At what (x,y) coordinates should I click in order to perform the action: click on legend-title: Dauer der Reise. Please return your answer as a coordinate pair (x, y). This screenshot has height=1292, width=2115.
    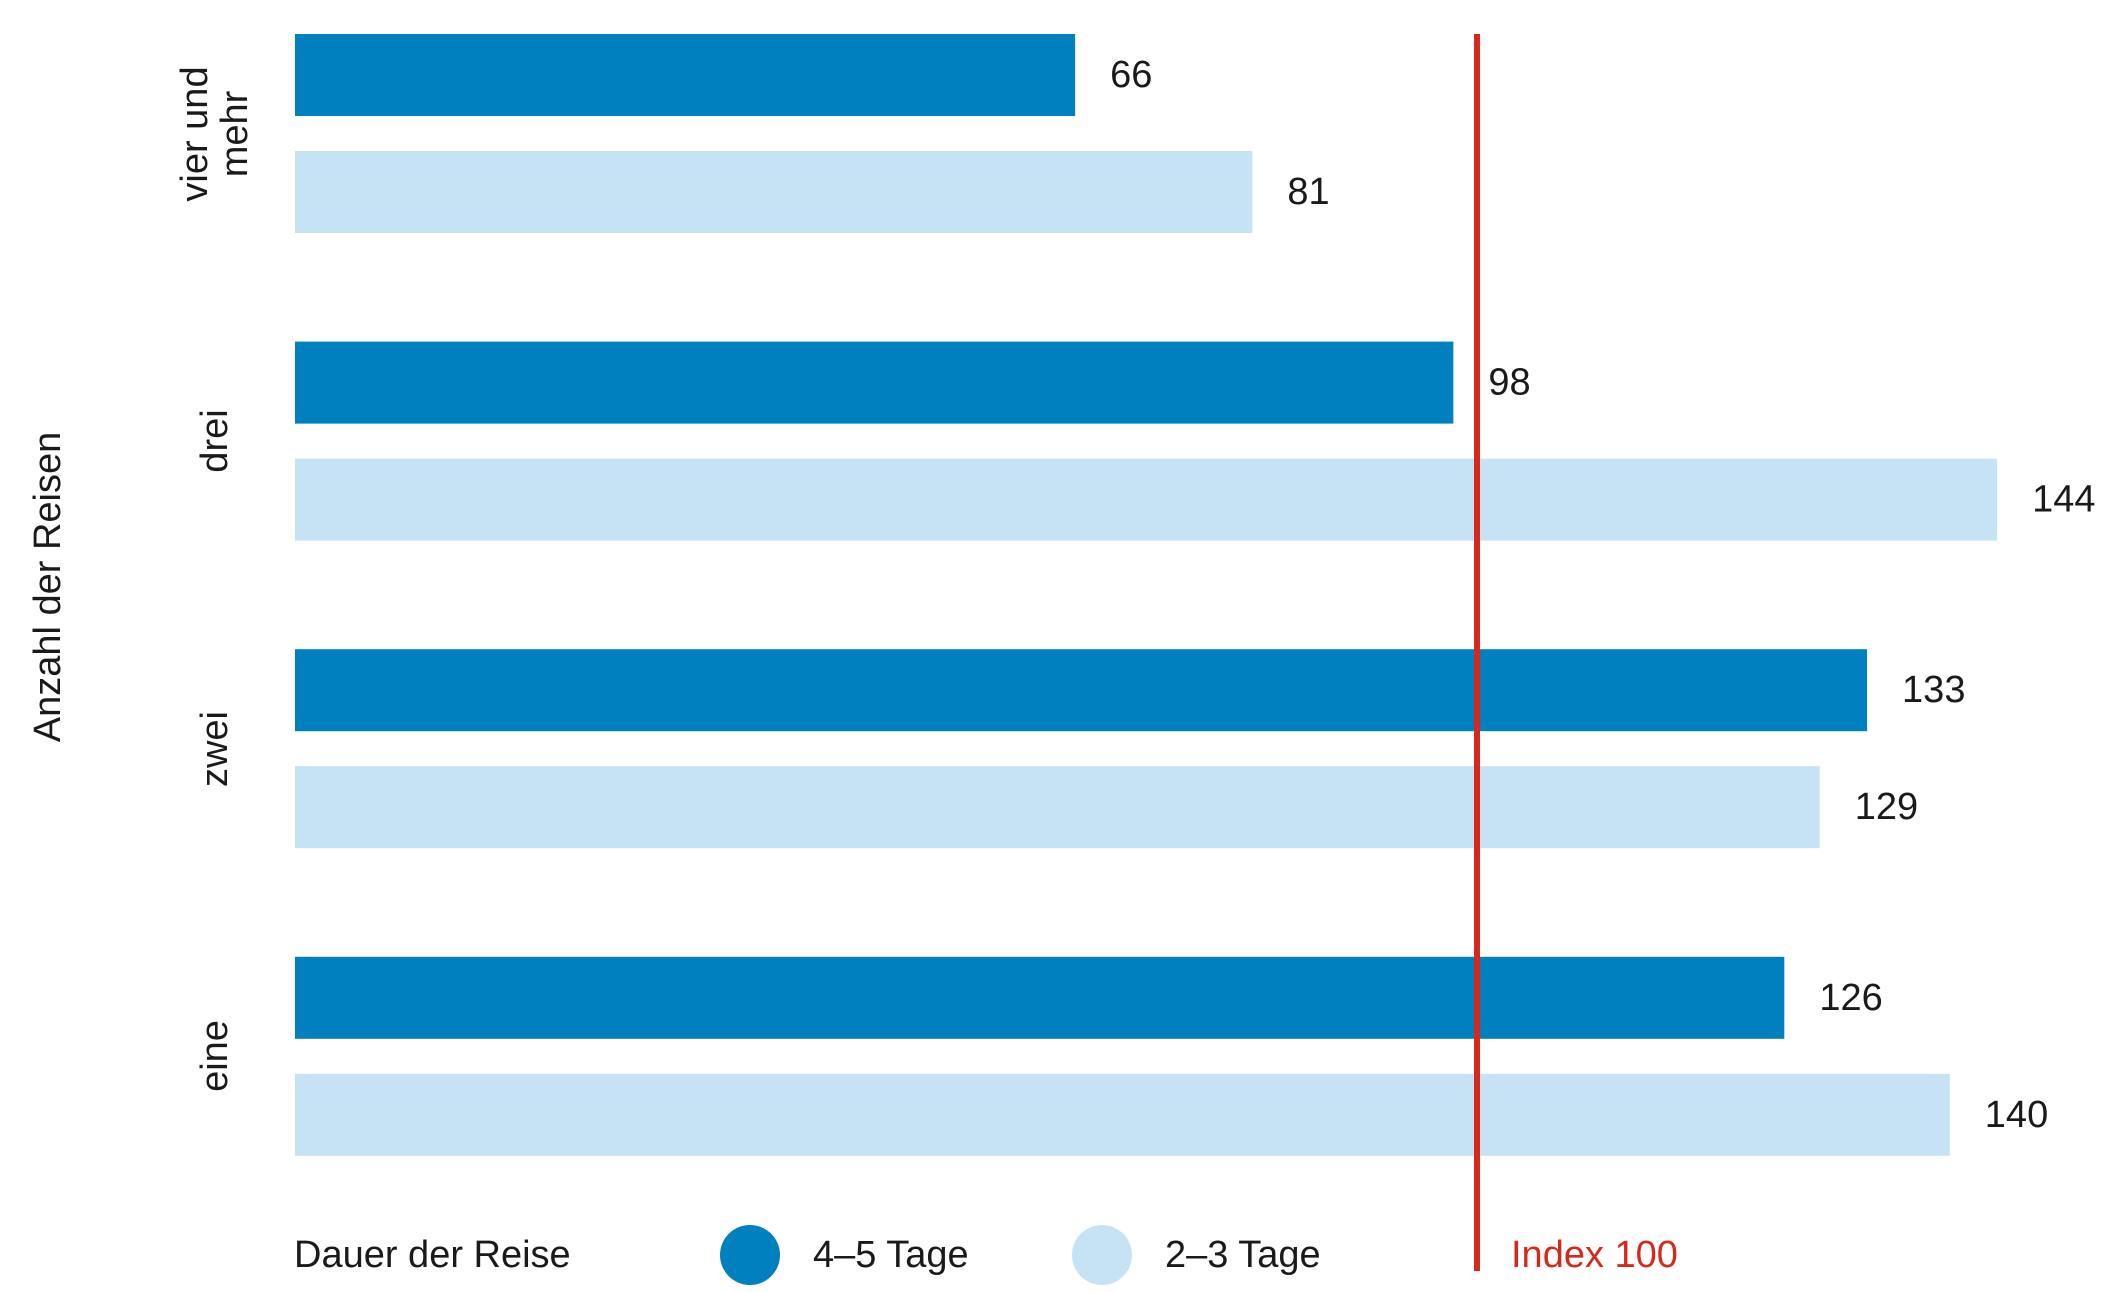
    Looking at the image, I should click on (432, 1255).